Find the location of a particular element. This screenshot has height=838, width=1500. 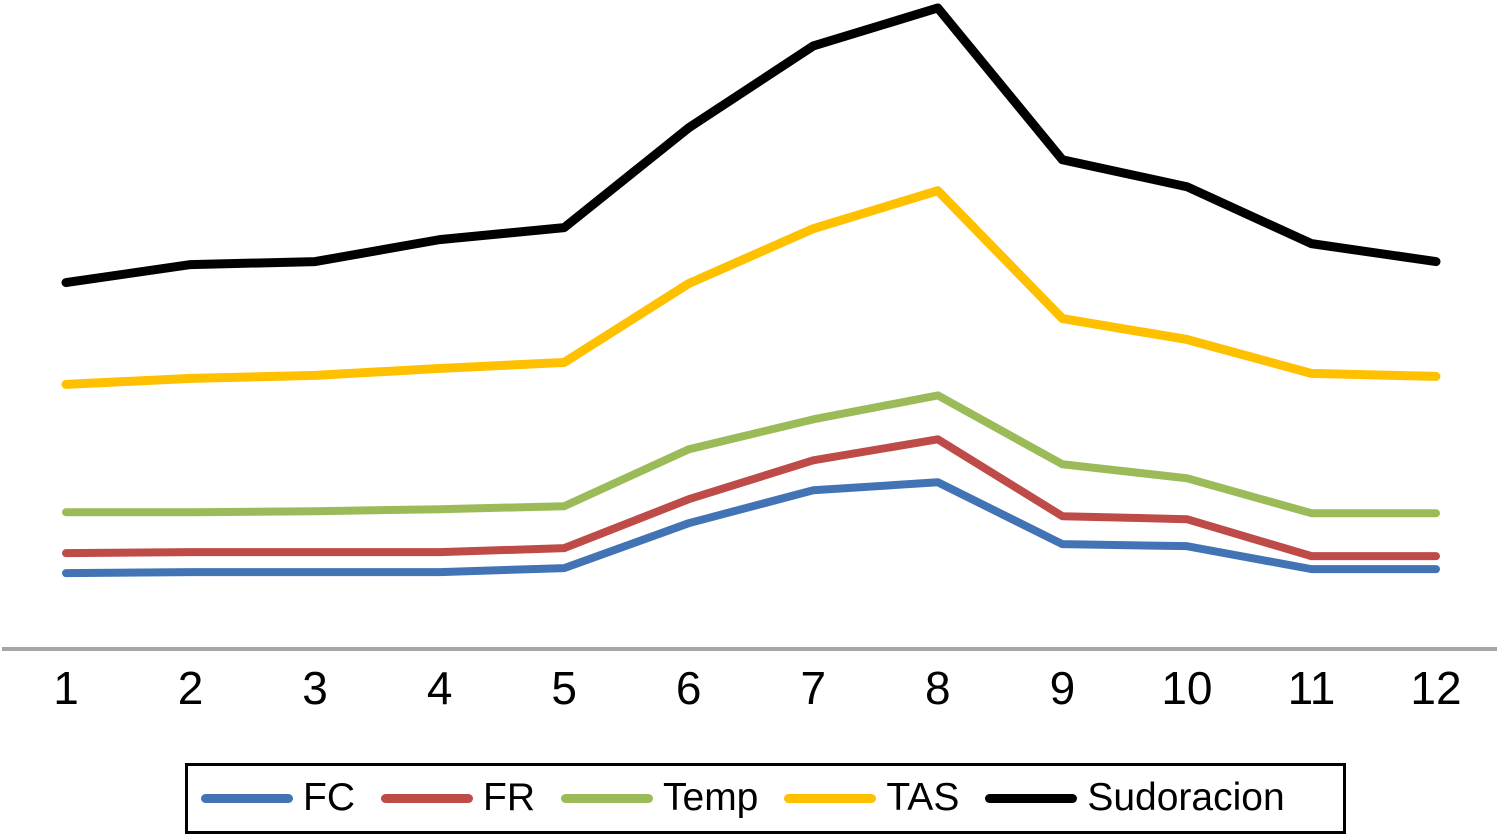

series-line-temp is located at coordinates (751, 454).